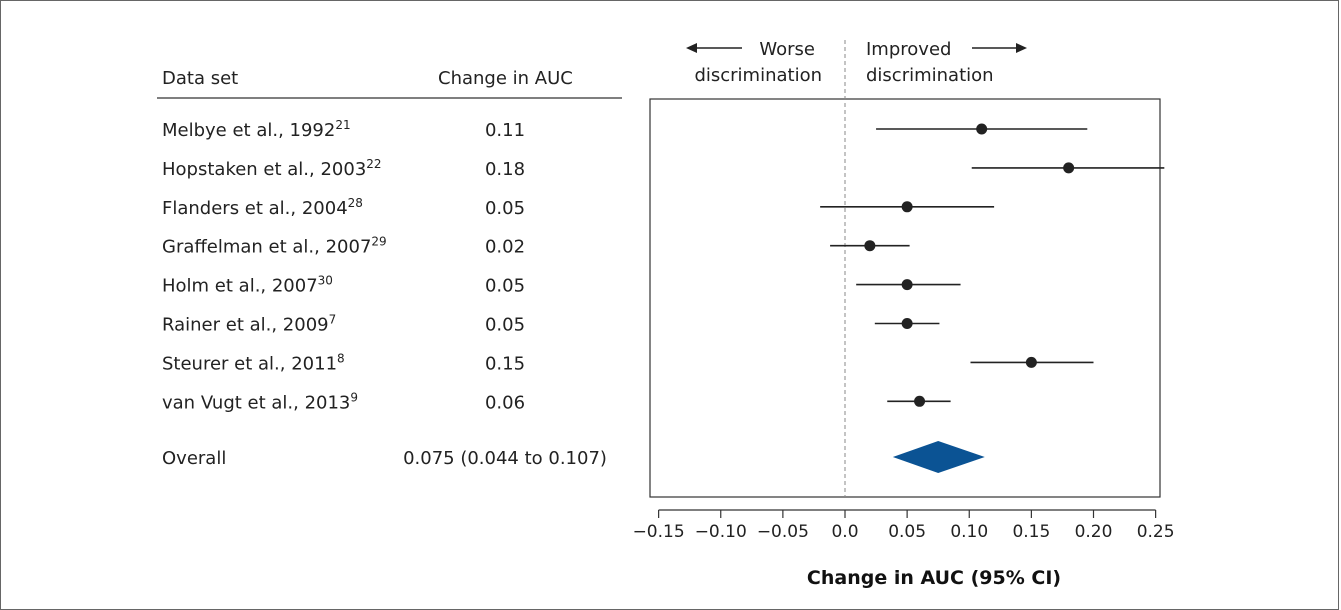 Image resolution: width=1341 pixels, height=610 pixels. I want to click on study-name-text: Melbye et al., 1992, so click(248, 130).